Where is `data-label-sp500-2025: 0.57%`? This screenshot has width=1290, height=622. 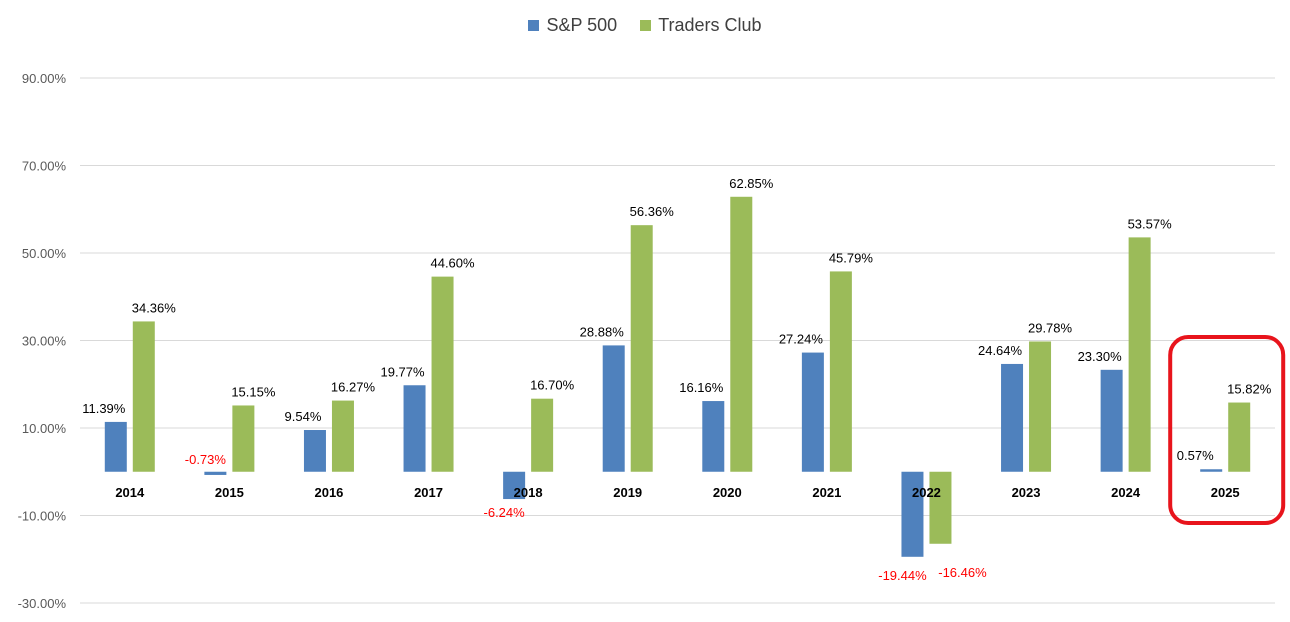 data-label-sp500-2025: 0.57% is located at coordinates (1195, 455).